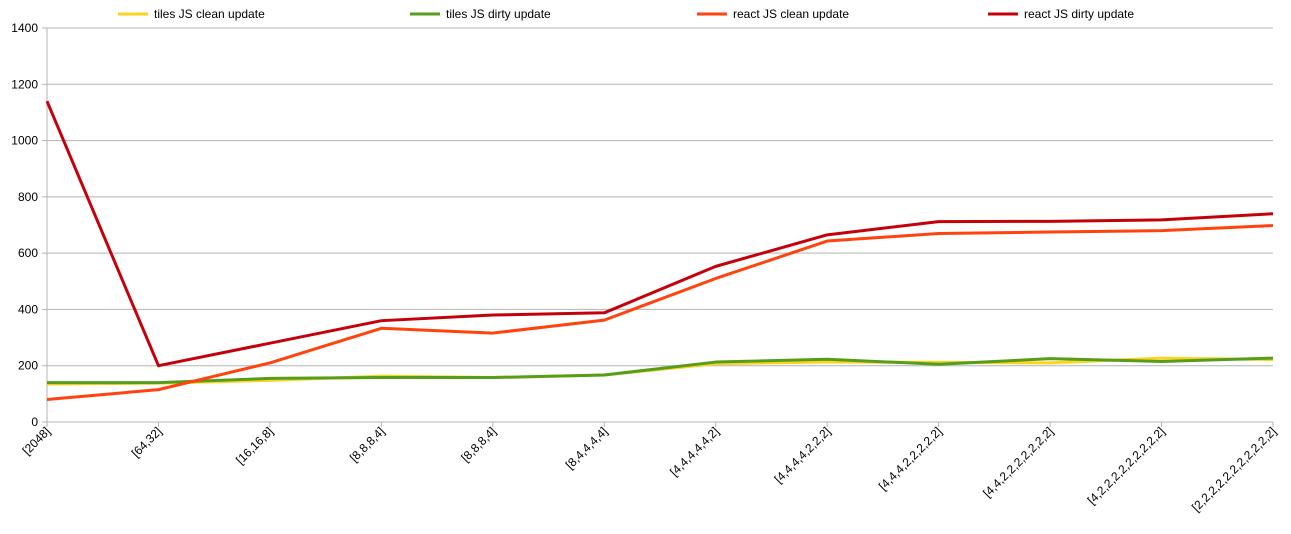  I want to click on y-tick-label: 400, so click(28, 309).